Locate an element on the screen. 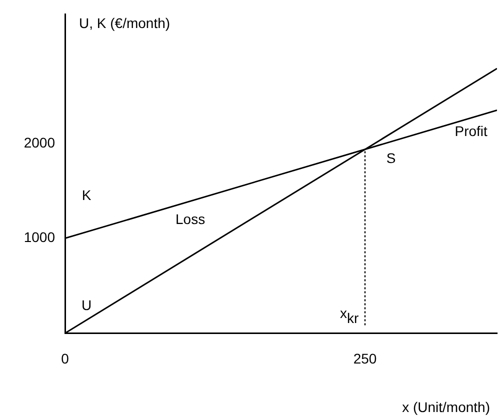  annotation: Loss is located at coordinates (190, 218).